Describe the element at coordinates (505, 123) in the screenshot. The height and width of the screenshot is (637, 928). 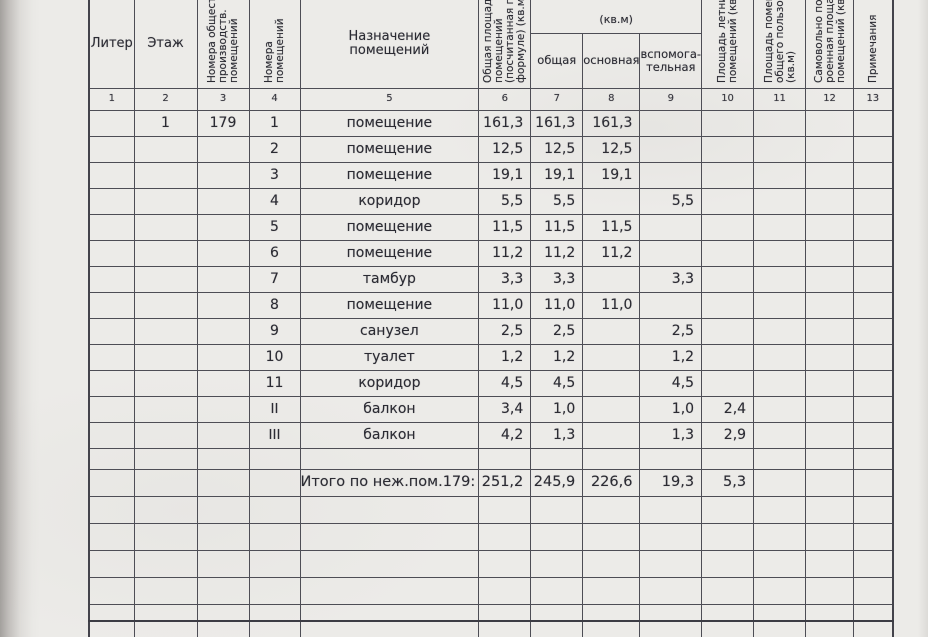
I see `cell-area-formula: 161,3` at that location.